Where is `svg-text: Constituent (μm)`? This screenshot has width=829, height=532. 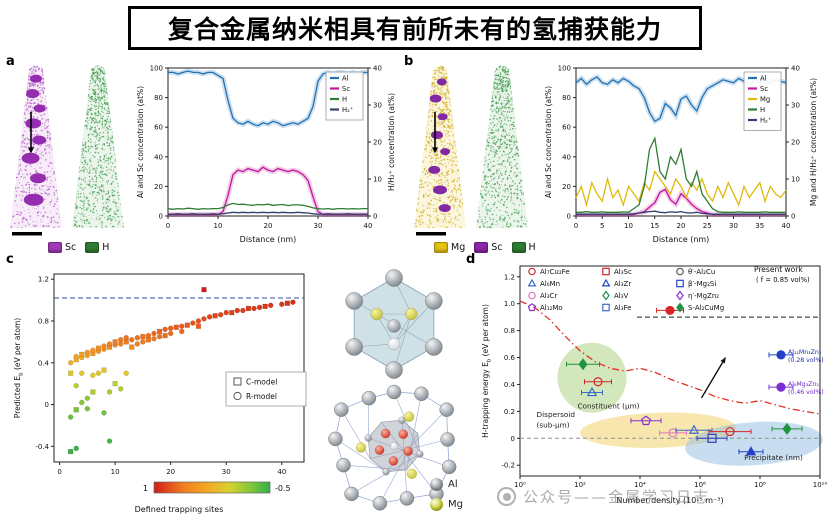
svg-text: Constituent (μm) is located at coordinates (608, 406).